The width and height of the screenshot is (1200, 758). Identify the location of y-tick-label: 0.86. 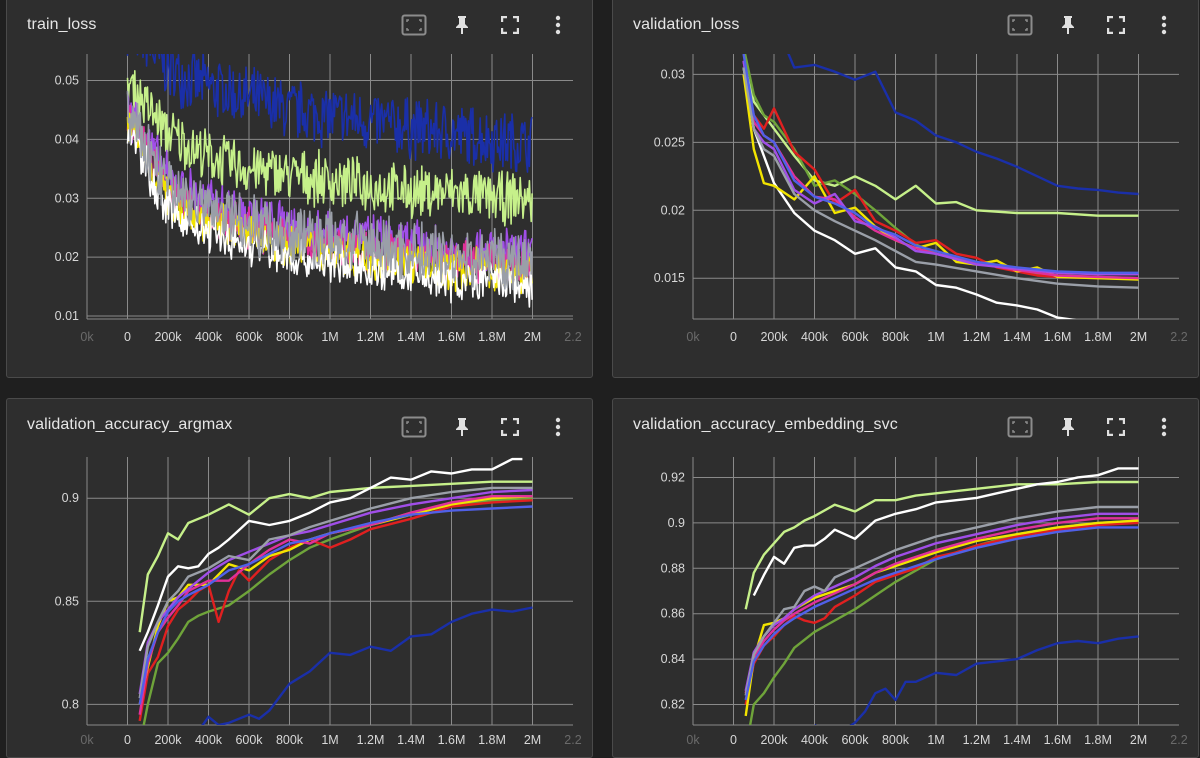
(673, 614).